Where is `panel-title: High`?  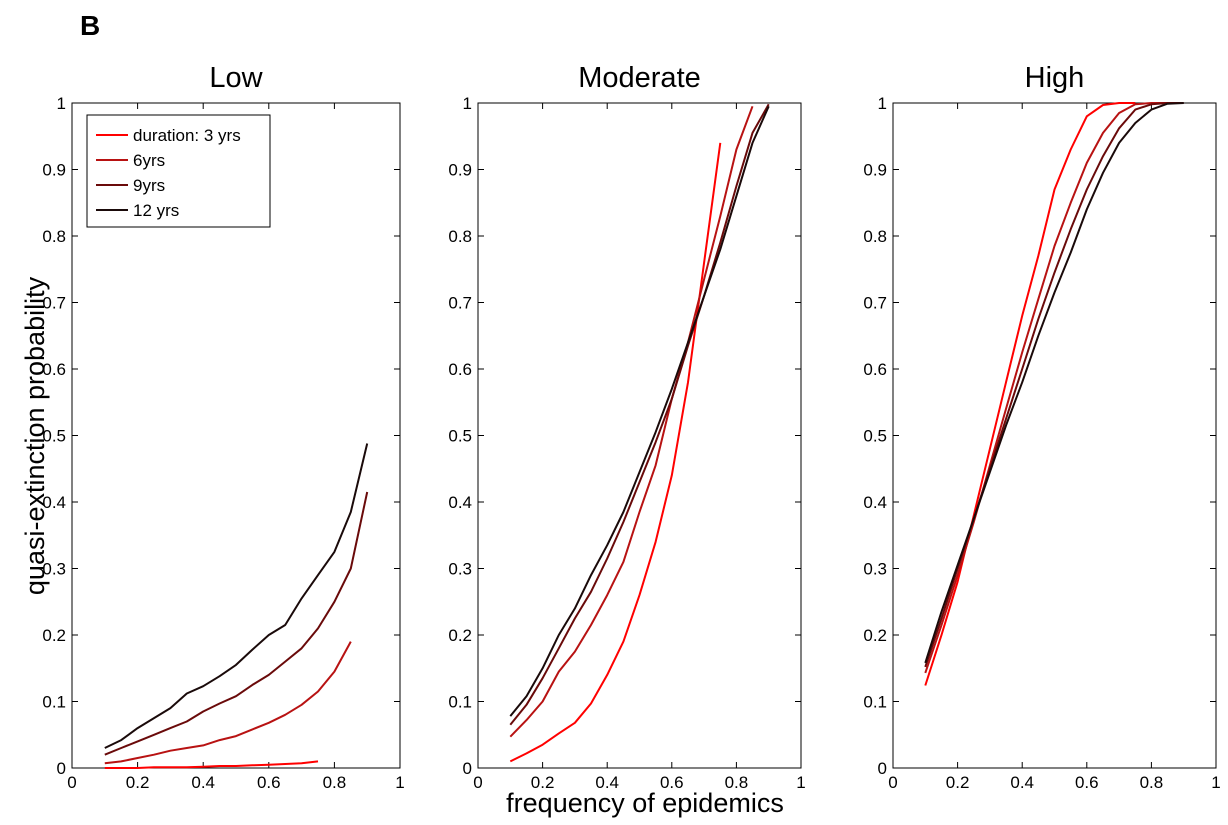 panel-title: High is located at coordinates (1055, 78).